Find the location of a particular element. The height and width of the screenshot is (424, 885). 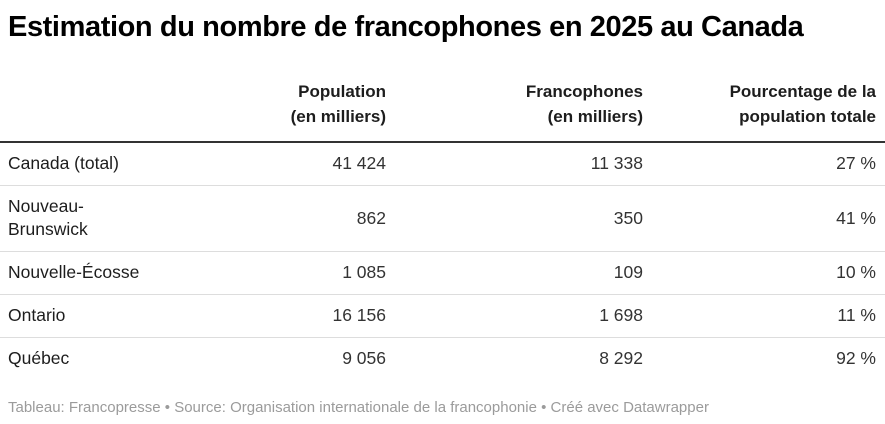

cell-francophones: 109 is located at coordinates (628, 272).